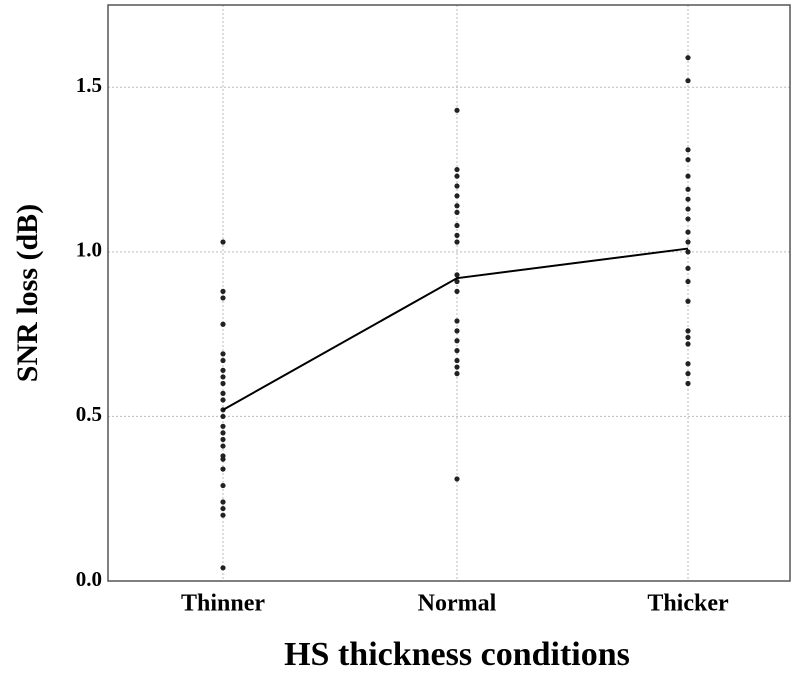 The width and height of the screenshot is (798, 674). I want to click on y-axis-title: SNR loss (dB), so click(27, 293).